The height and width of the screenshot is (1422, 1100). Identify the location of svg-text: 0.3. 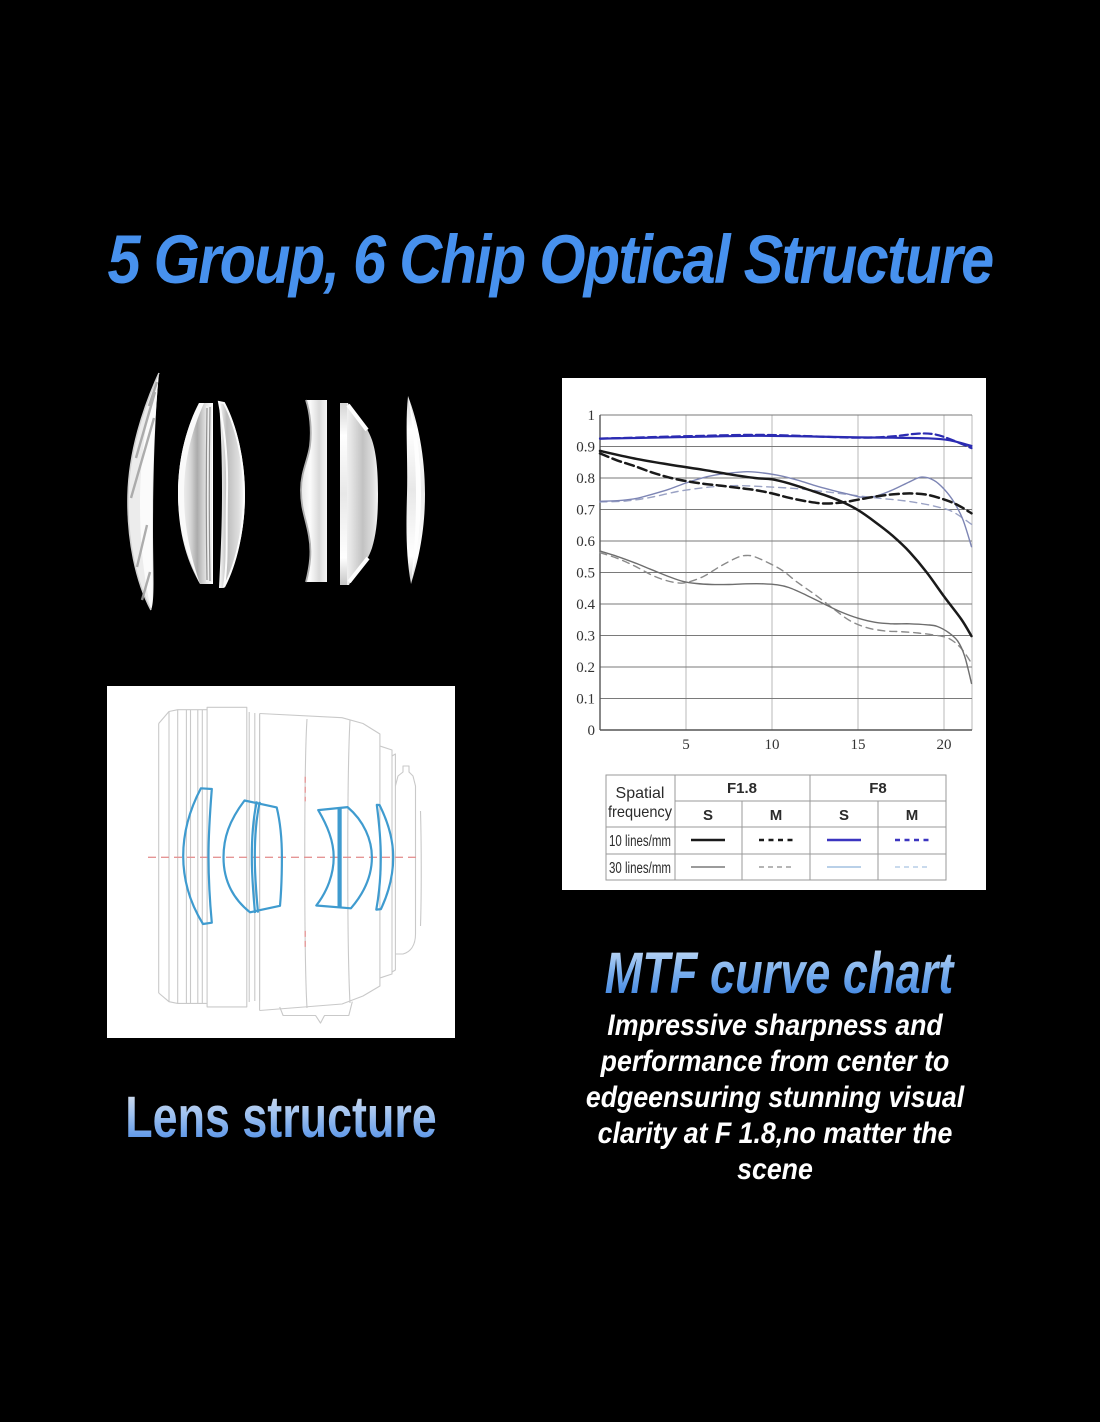
(585, 637).